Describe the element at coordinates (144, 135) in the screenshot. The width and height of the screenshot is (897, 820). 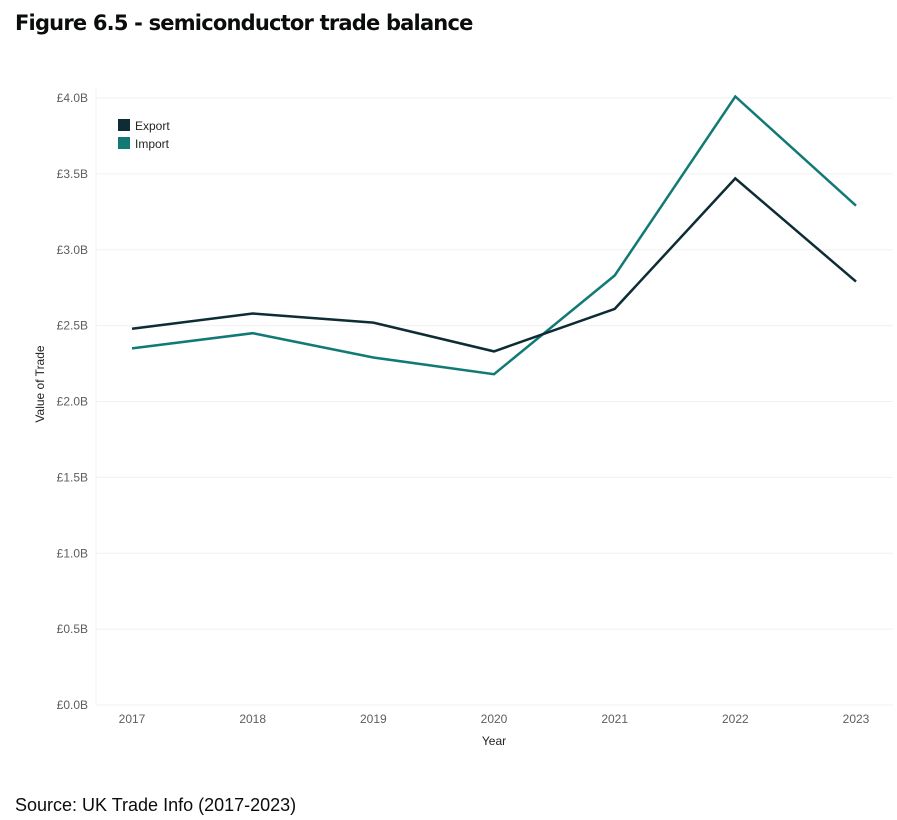
I see `legend: Export Import` at that location.